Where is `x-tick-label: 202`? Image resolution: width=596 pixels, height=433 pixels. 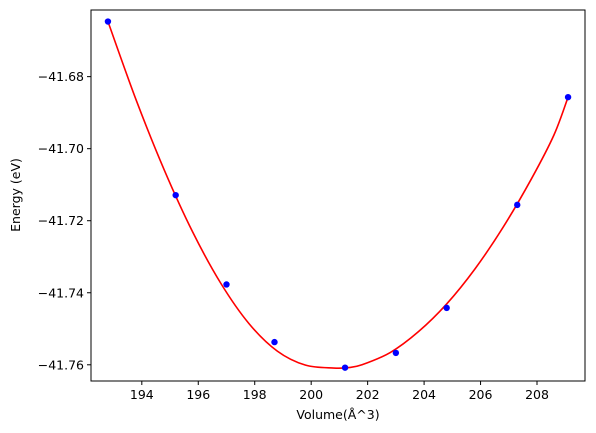 x-tick-label: 202 is located at coordinates (368, 394).